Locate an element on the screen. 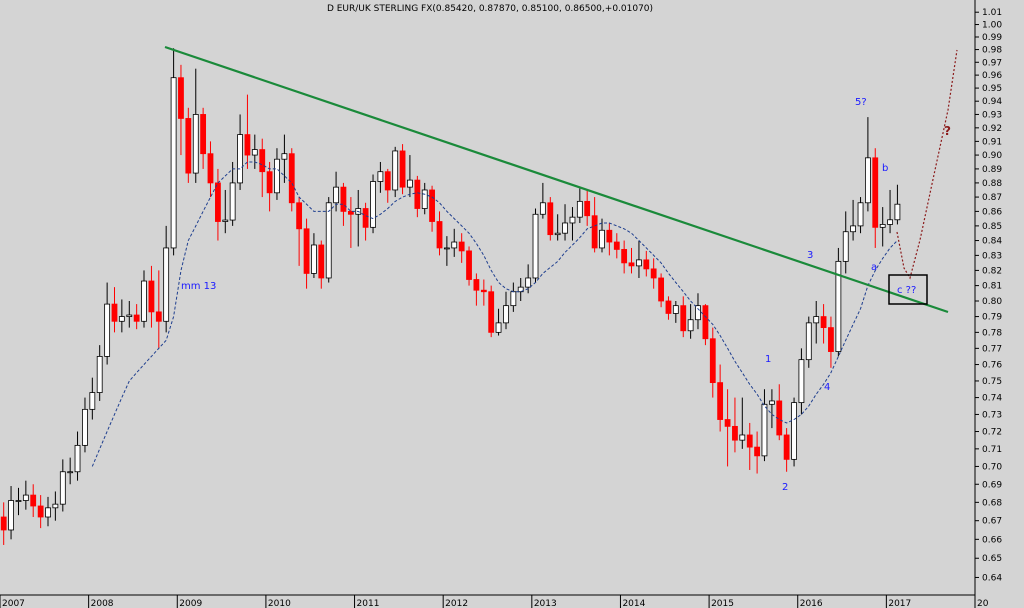 Image resolution: width=1024 pixels, height=608 pixels. y-tick-label: 0.66 is located at coordinates (992, 540).